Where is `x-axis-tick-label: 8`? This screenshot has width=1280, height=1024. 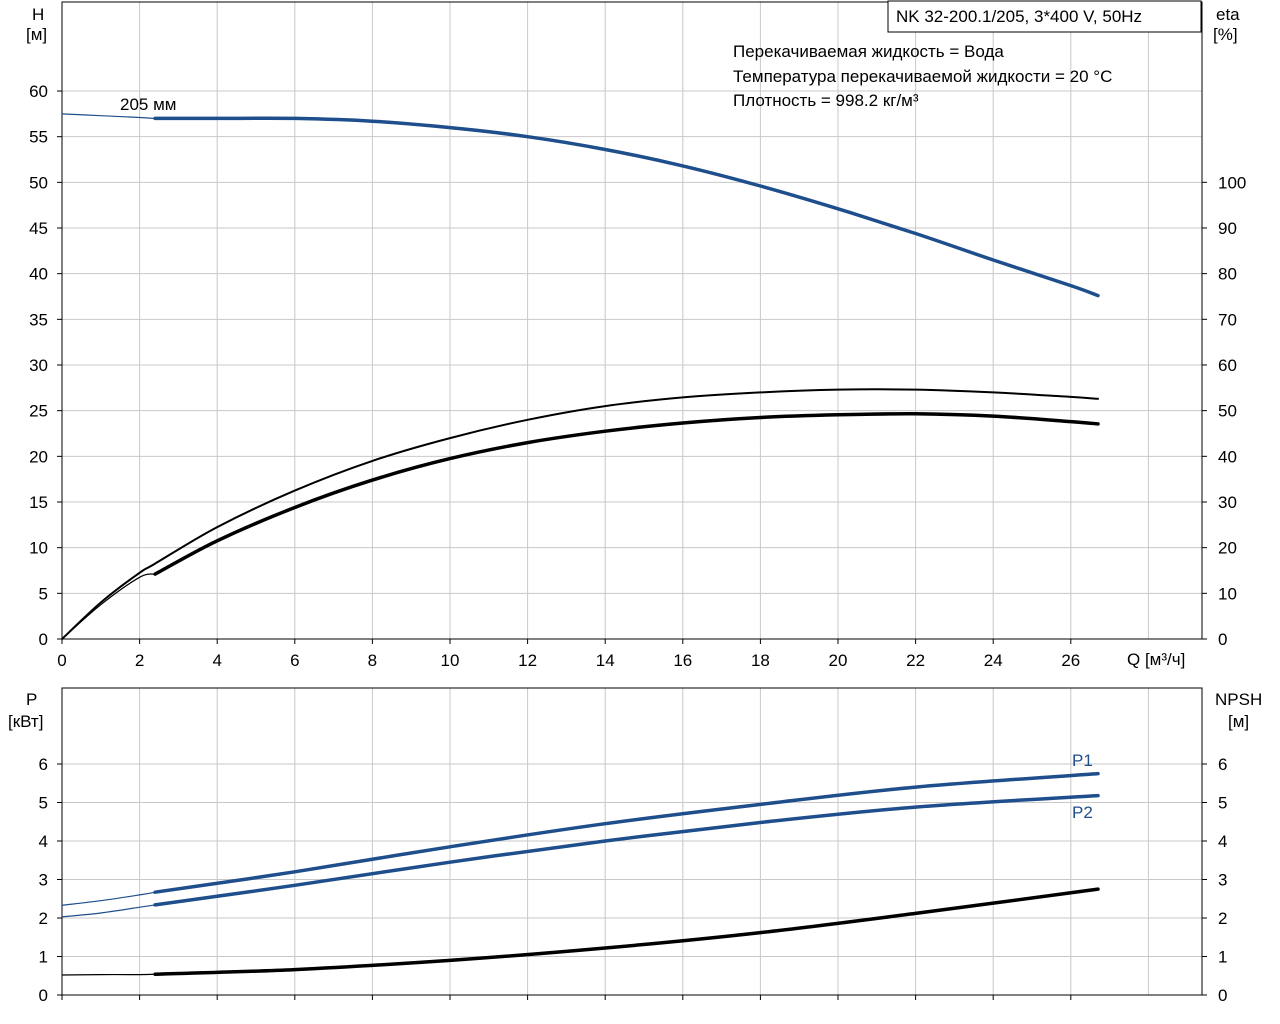
x-axis-tick-label: 8 is located at coordinates (372, 660).